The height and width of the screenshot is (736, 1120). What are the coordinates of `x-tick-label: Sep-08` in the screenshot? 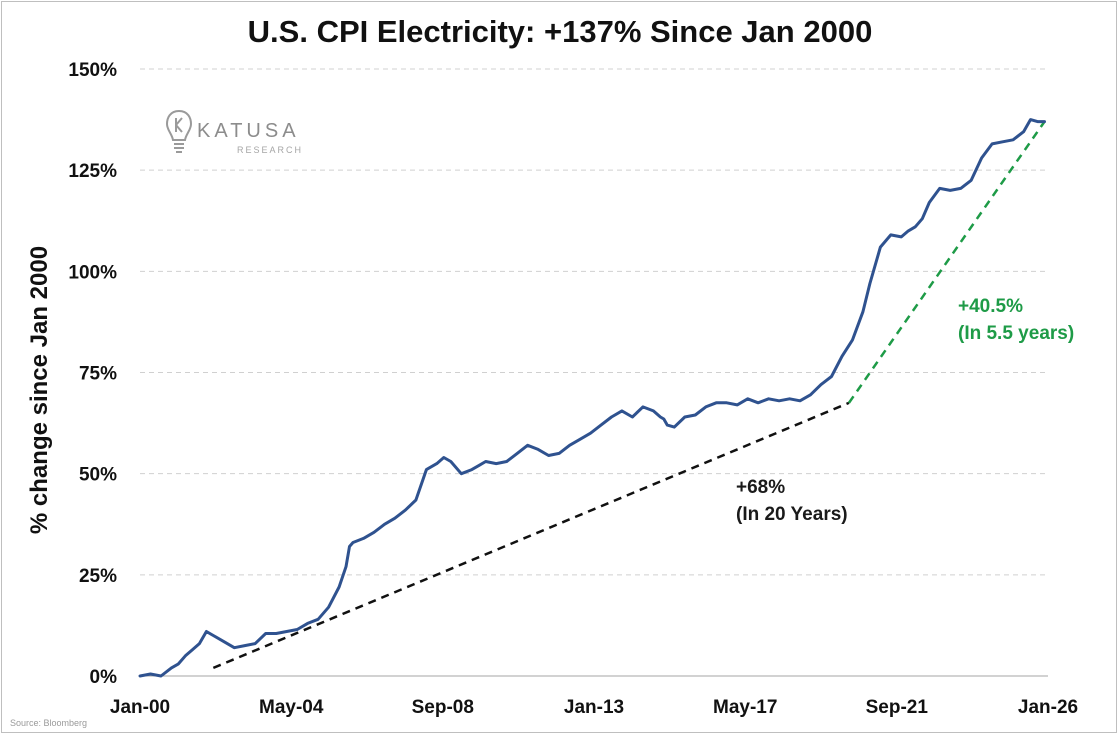 It's located at (443, 707).